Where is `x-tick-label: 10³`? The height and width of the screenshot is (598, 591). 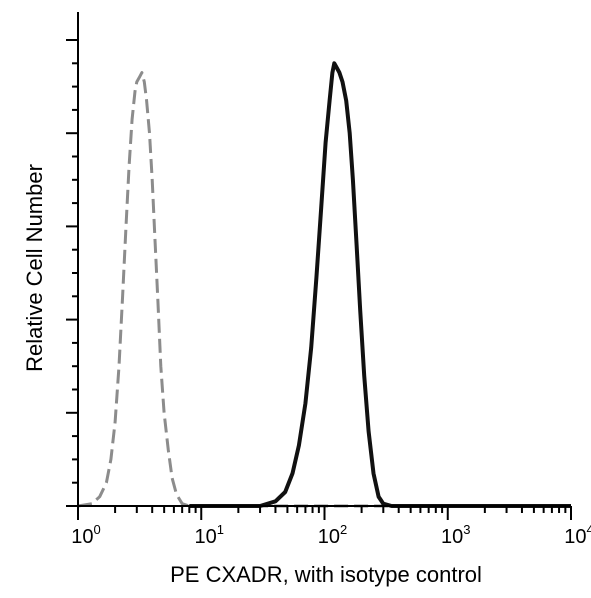 x-tick-label: 10³ is located at coordinates (455, 535).